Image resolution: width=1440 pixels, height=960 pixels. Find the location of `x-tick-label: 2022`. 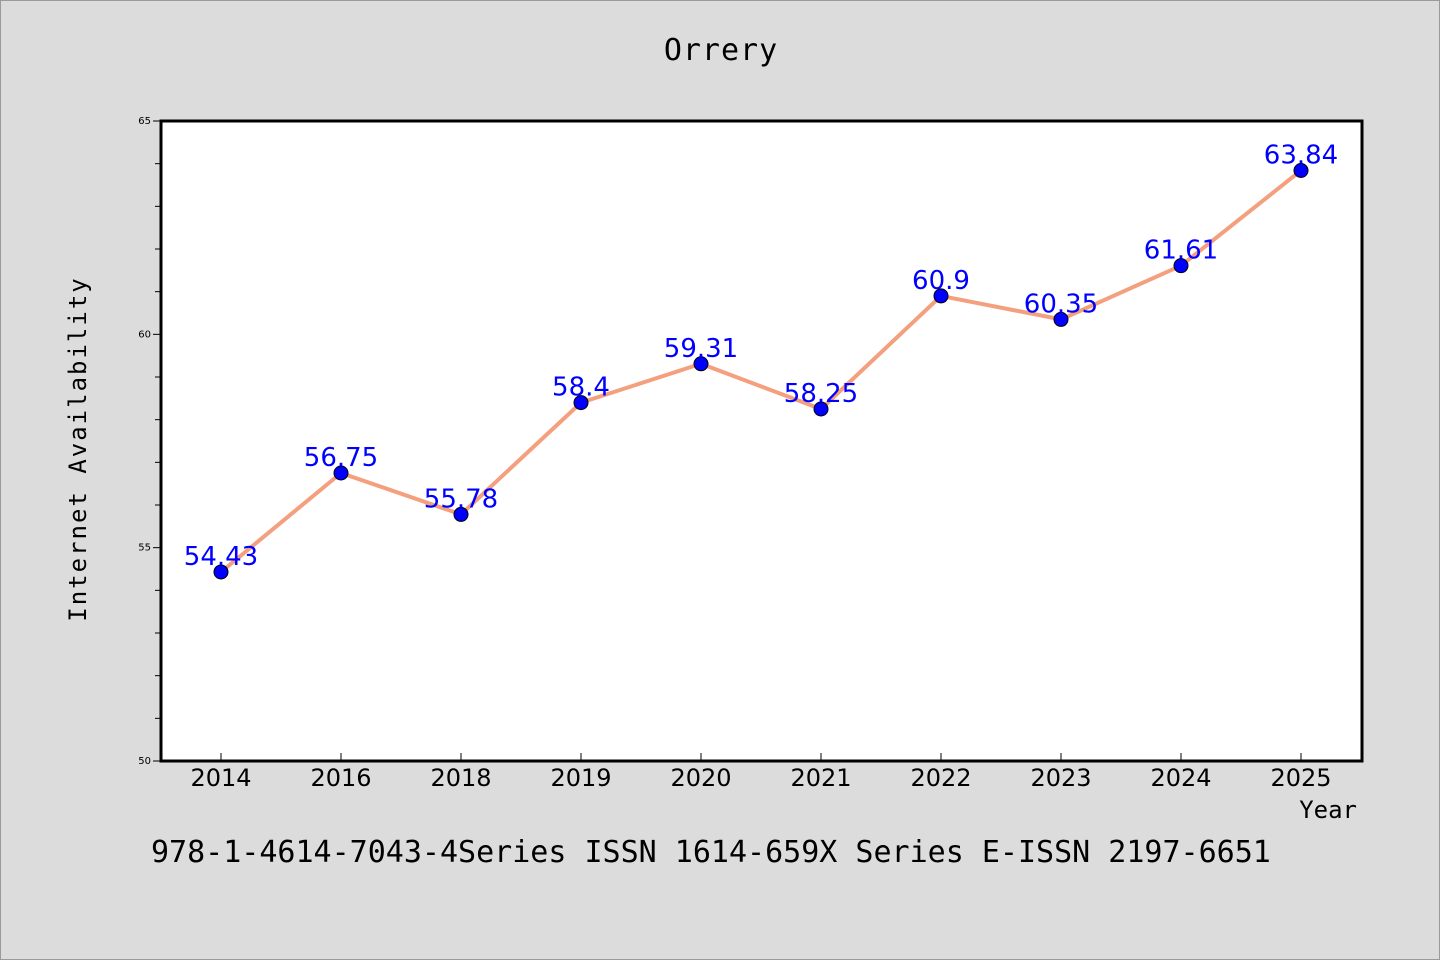

x-tick-label: 2022 is located at coordinates (940, 778).